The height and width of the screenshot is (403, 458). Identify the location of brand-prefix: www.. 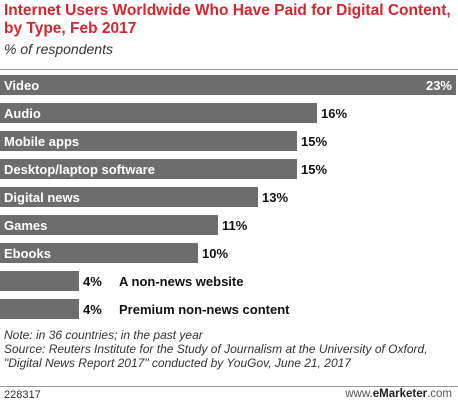
(359, 394).